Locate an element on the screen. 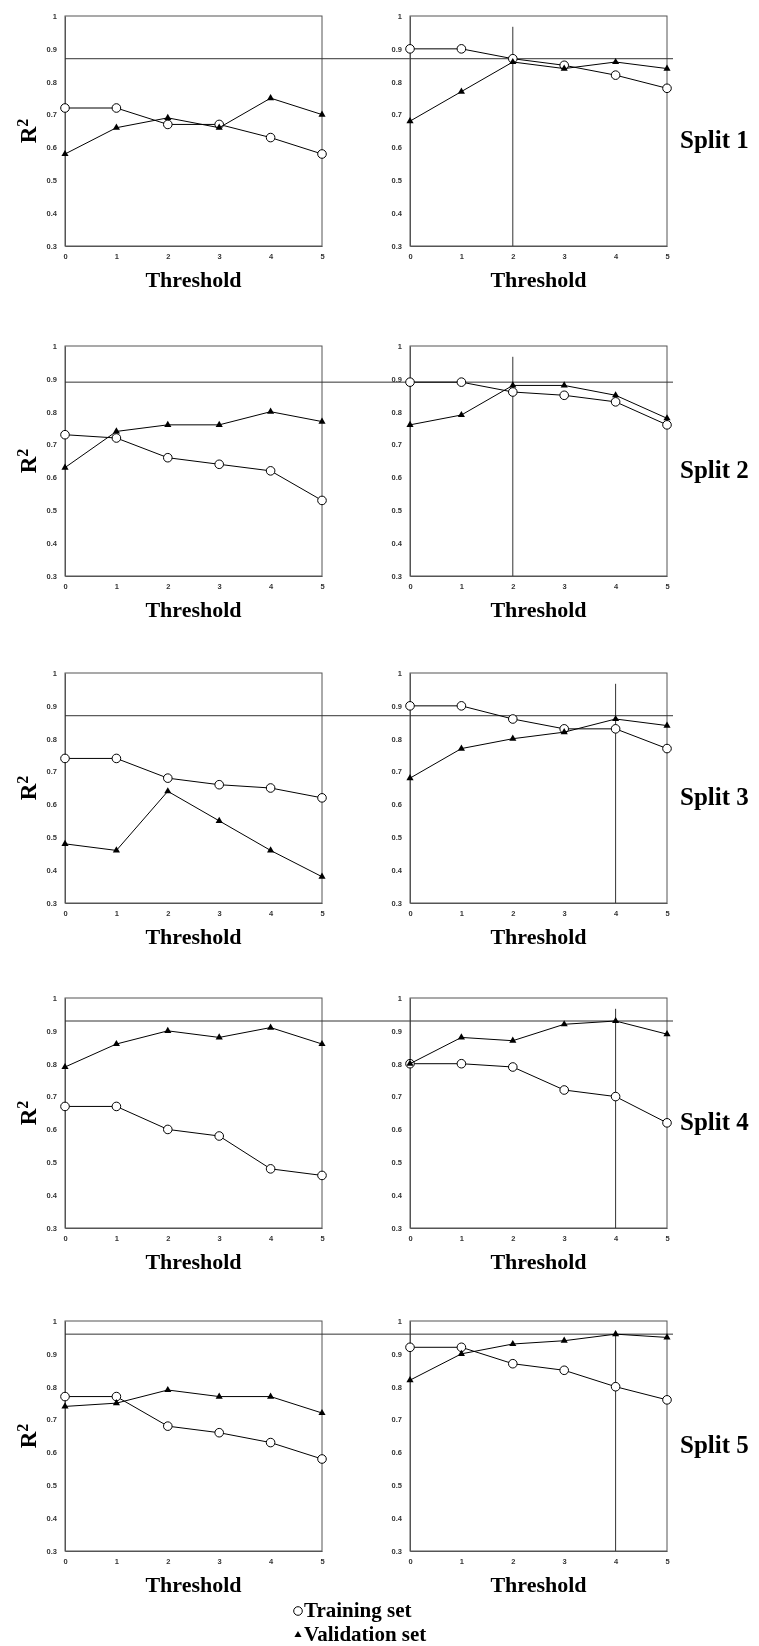  legend-label: Training set is located at coordinates (358, 1610).